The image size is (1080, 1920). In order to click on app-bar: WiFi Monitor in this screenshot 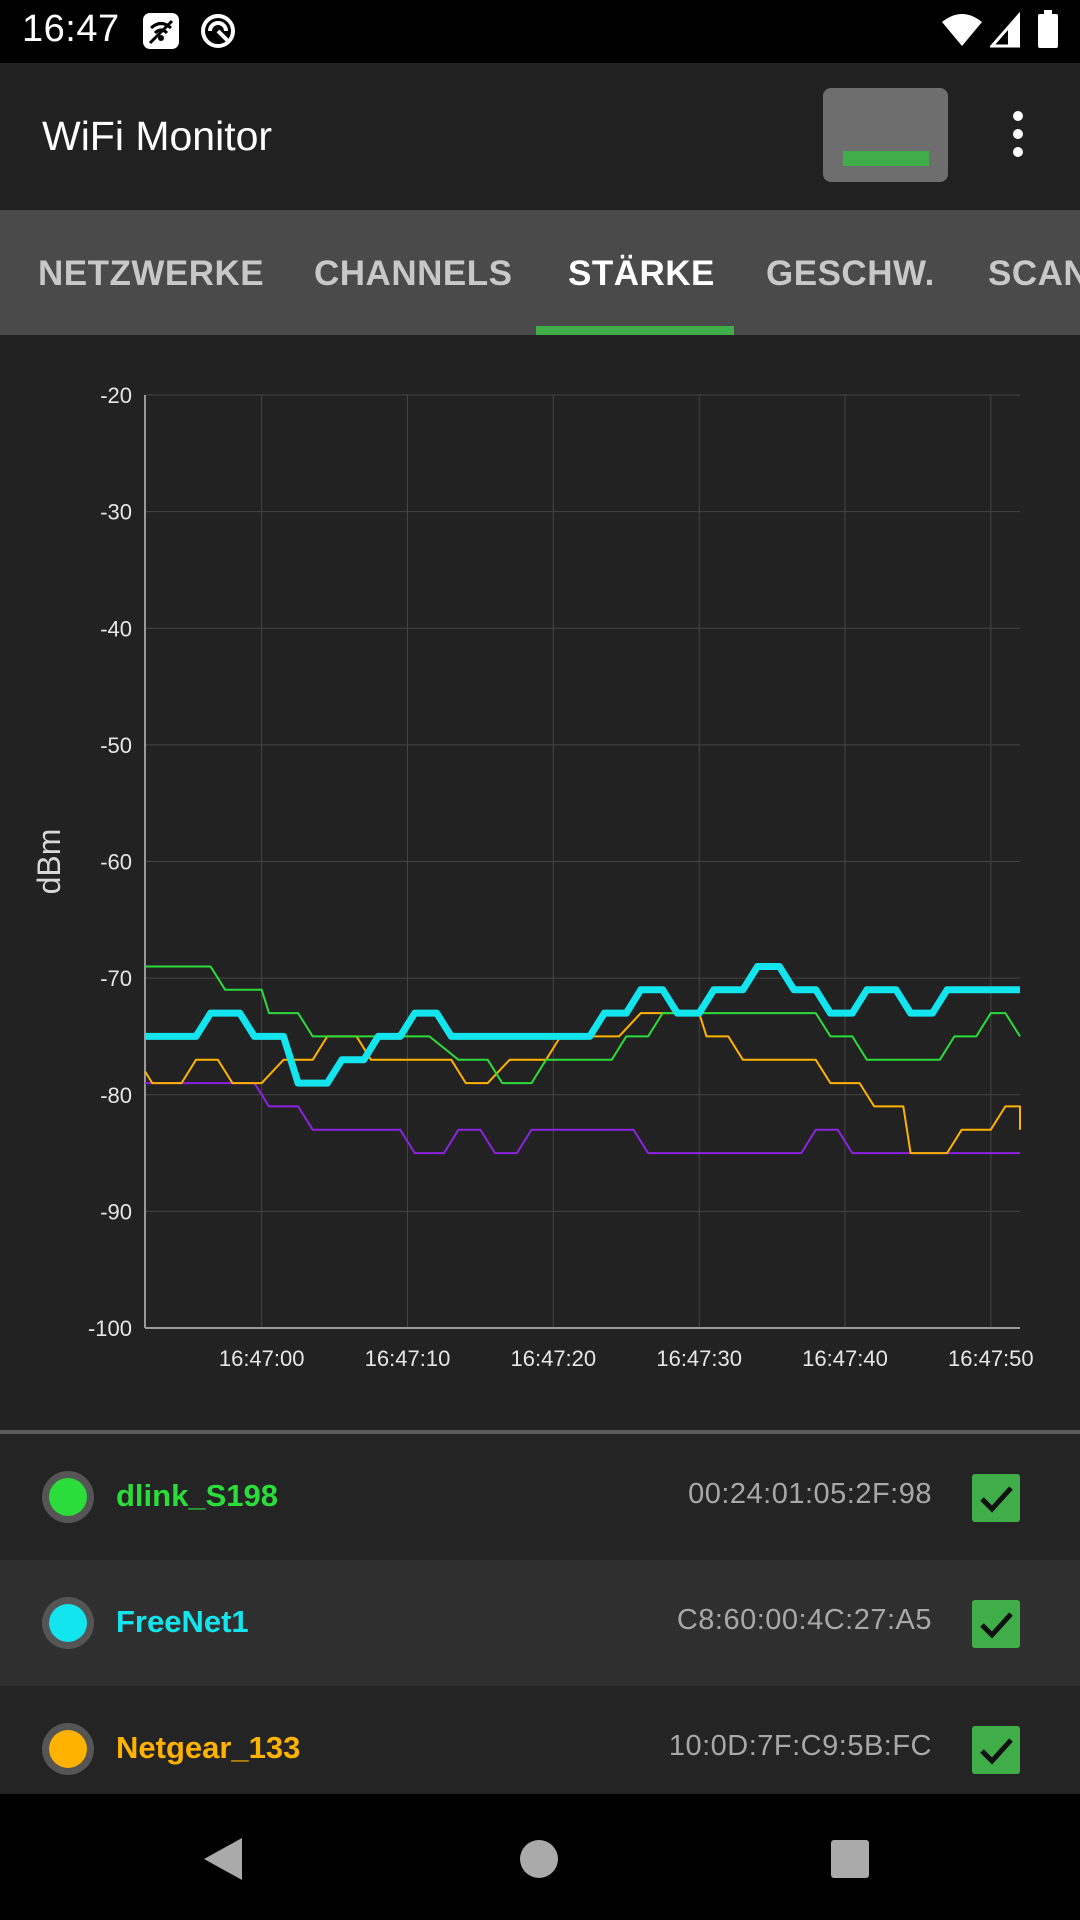, I will do `click(540, 136)`.